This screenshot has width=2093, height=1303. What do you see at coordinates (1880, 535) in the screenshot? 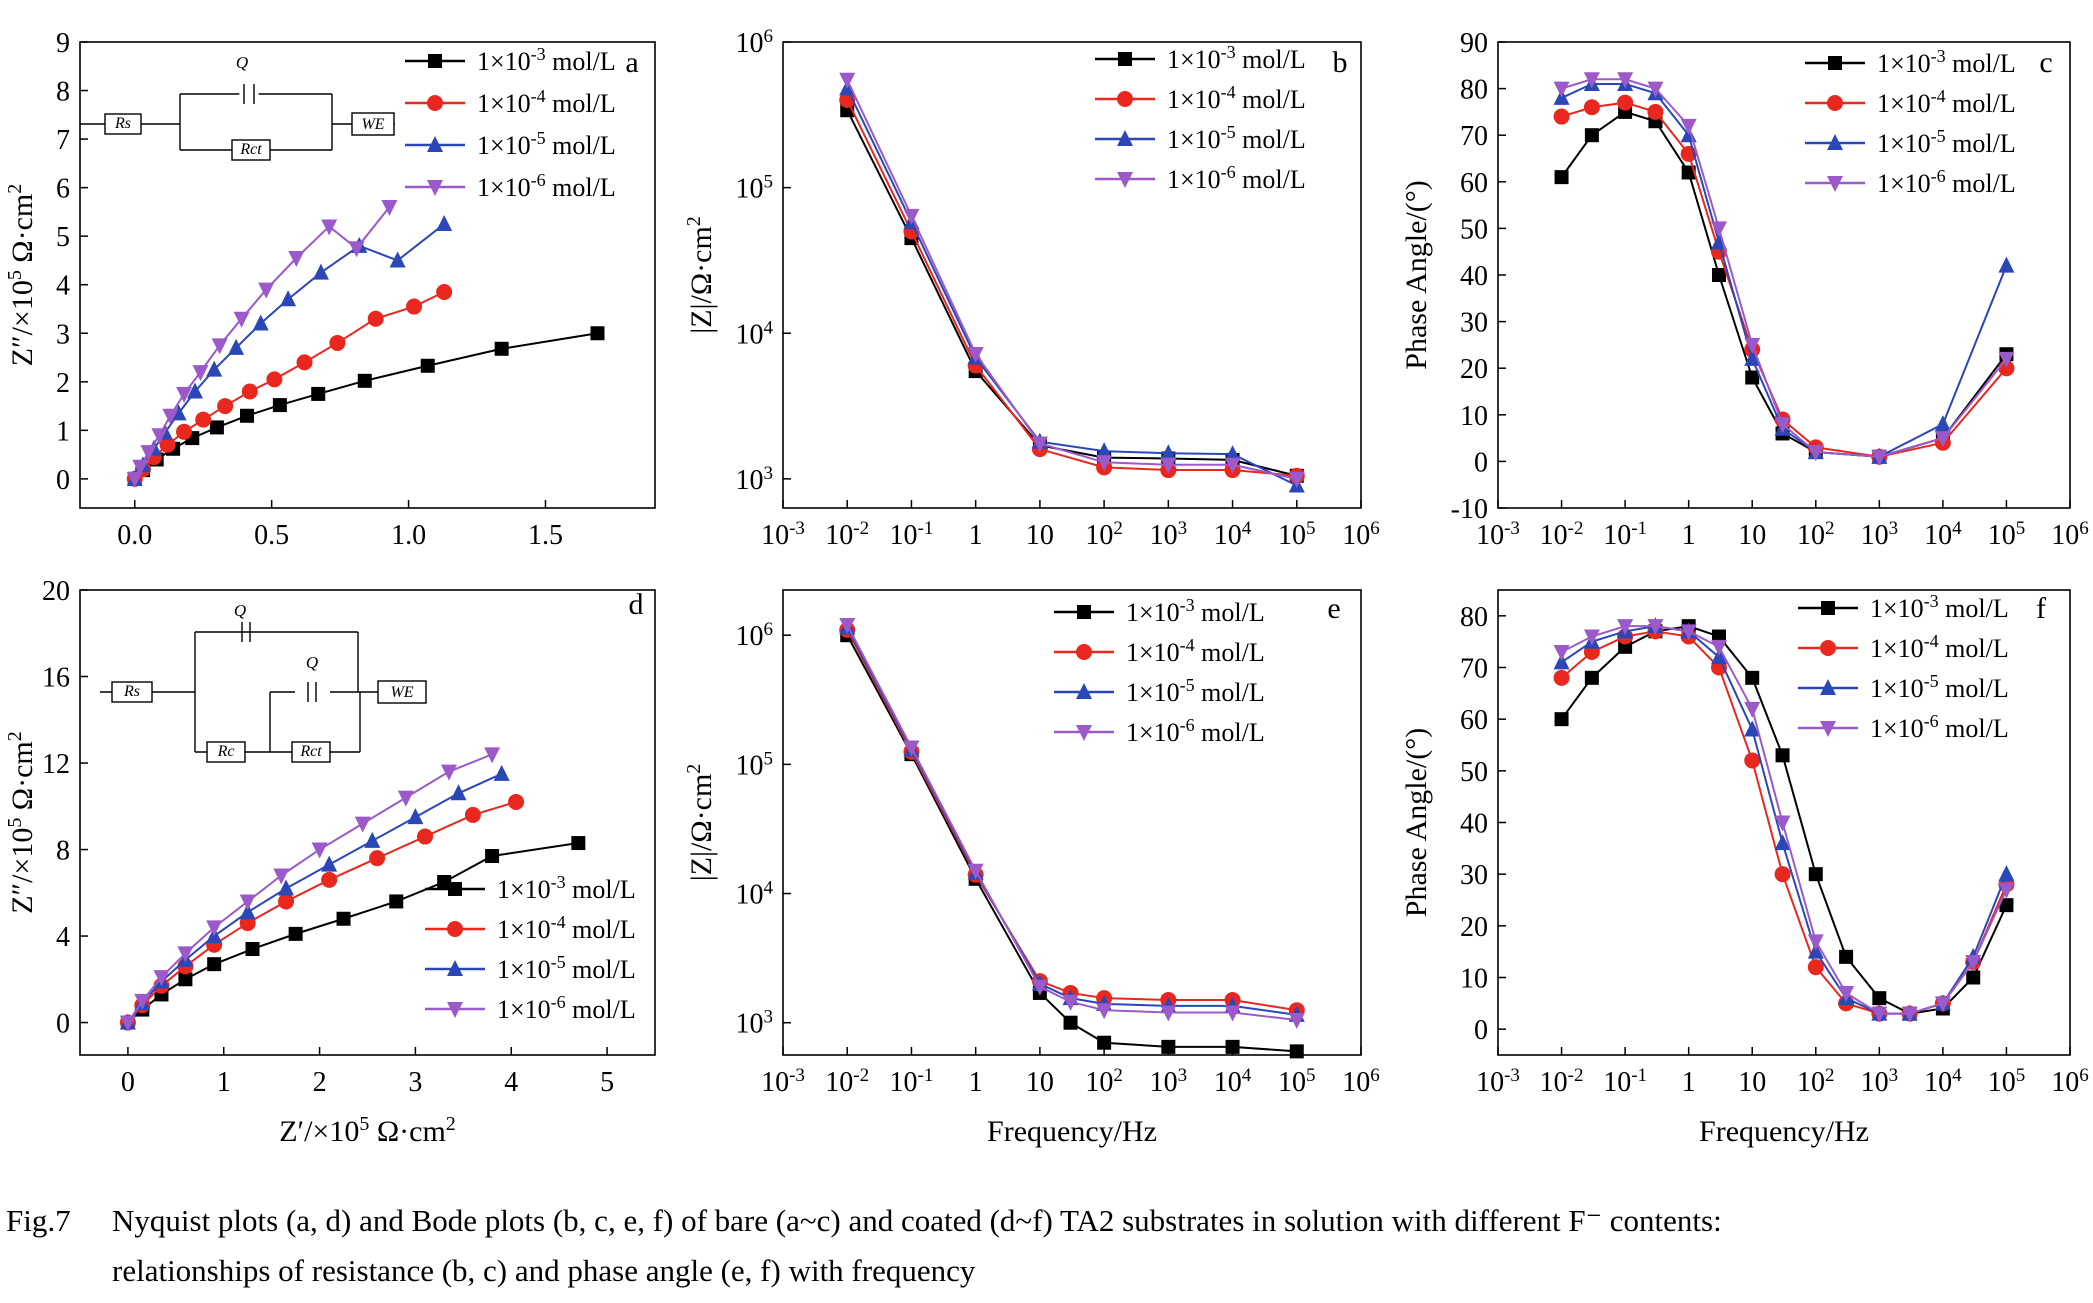
I see `x-tick-label: 10³` at bounding box center [1880, 535].